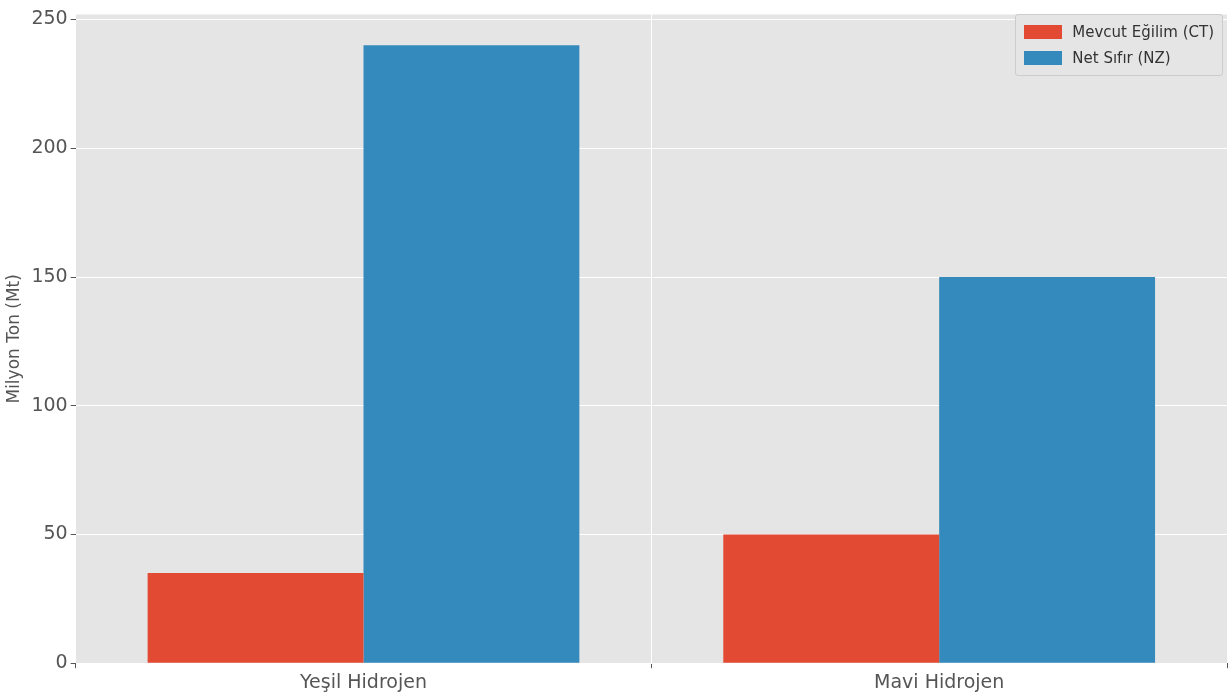 The width and height of the screenshot is (1229, 697). Describe the element at coordinates (55, 532) in the screenshot. I see `y-tick-label: 50` at that location.